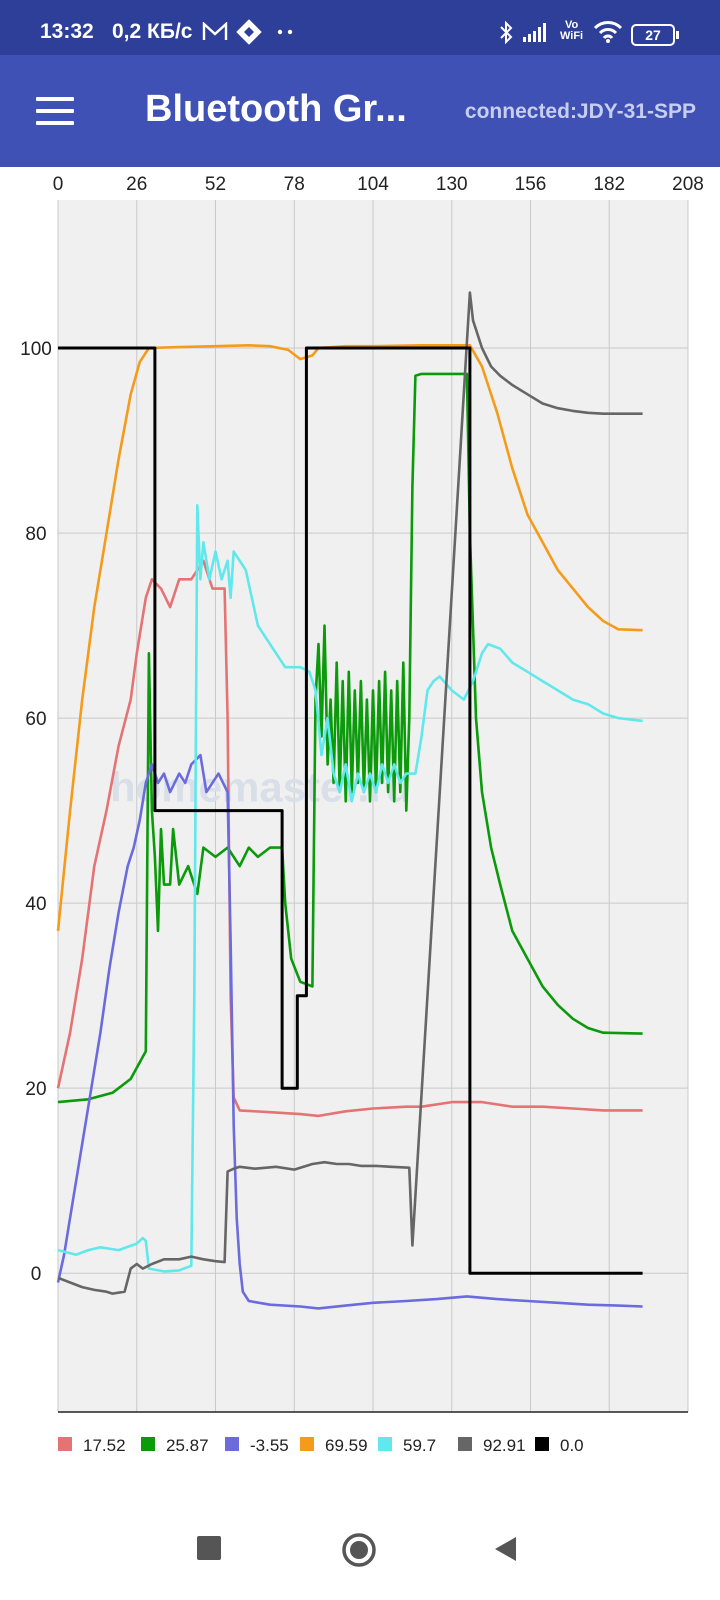 This screenshot has height=1600, width=720. I want to click on legend-item: 0.0, so click(559, 1445).